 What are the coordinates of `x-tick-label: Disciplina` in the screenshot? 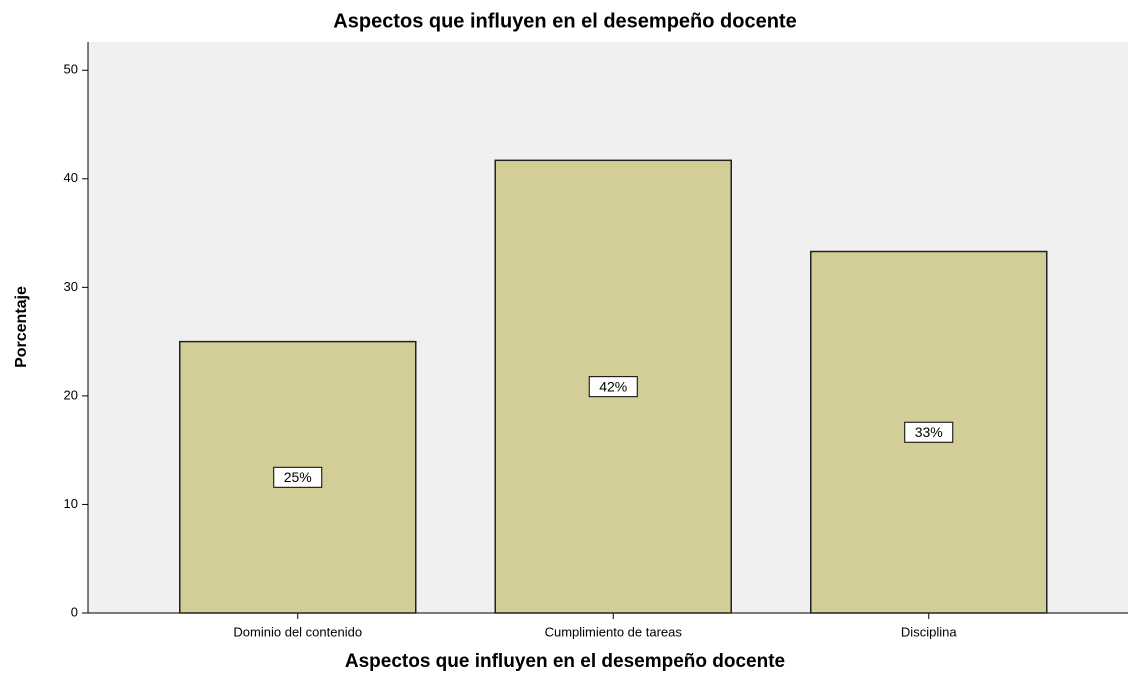 It's located at (929, 631).